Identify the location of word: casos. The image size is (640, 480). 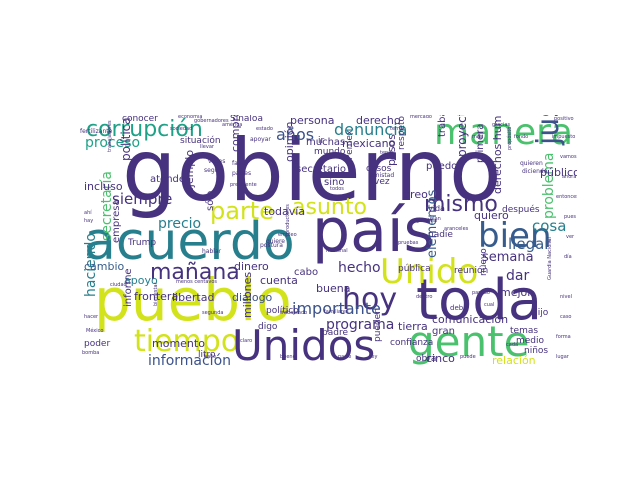
(379, 169).